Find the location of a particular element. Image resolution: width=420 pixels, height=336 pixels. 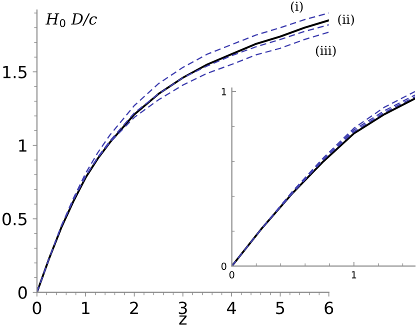

x-tick-label: 0 is located at coordinates (37, 308).